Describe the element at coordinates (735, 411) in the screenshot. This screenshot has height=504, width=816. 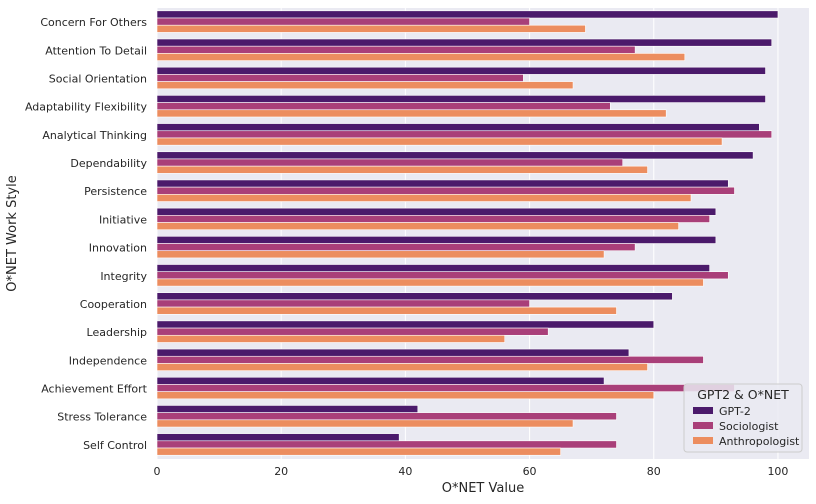
I see `legend-label: GPT-2` at that location.